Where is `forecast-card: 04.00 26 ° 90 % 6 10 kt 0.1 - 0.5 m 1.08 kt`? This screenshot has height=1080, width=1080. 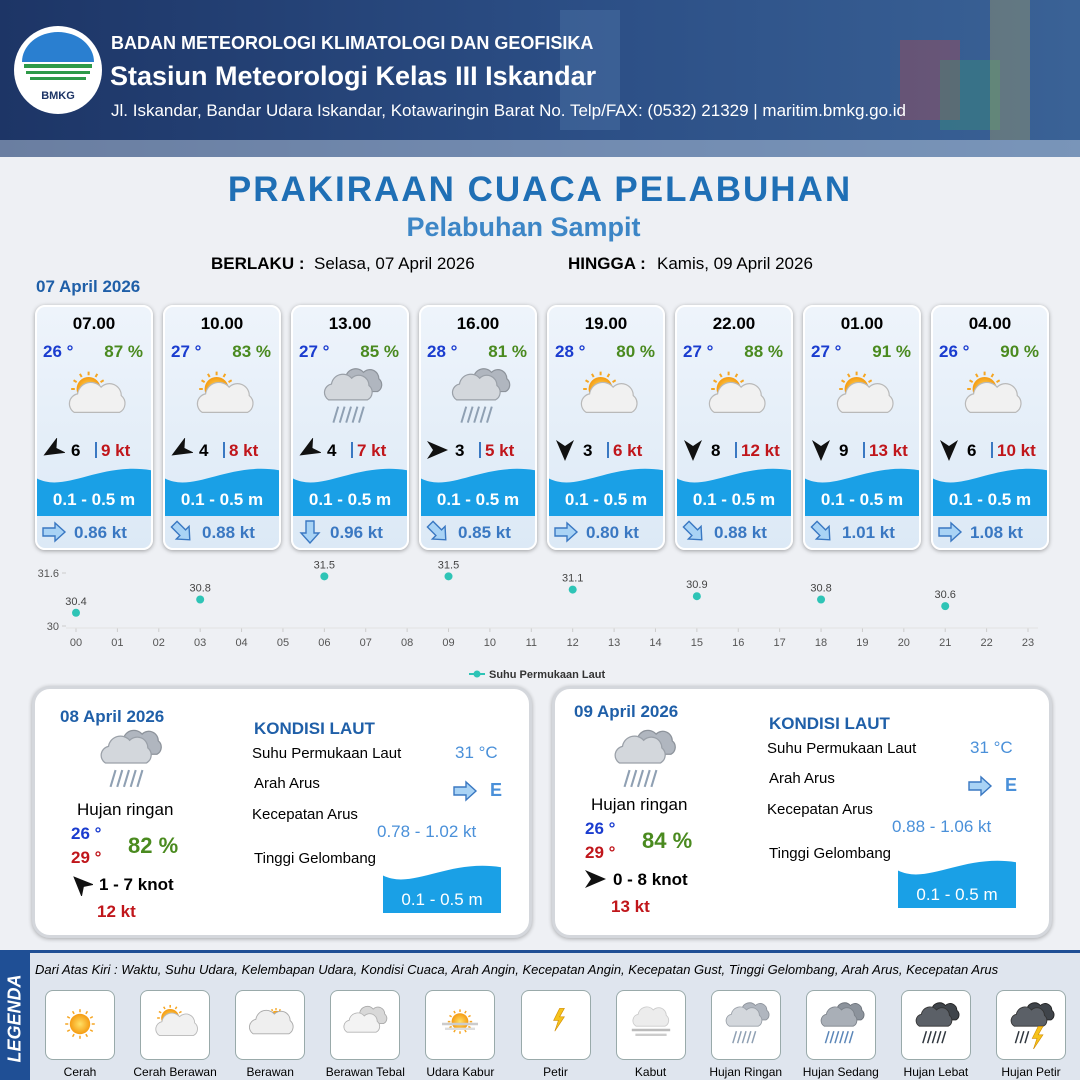 forecast-card: 04.00 26 ° 90 % 6 10 kt 0.1 - 0.5 m 1.08 kt is located at coordinates (990, 427).